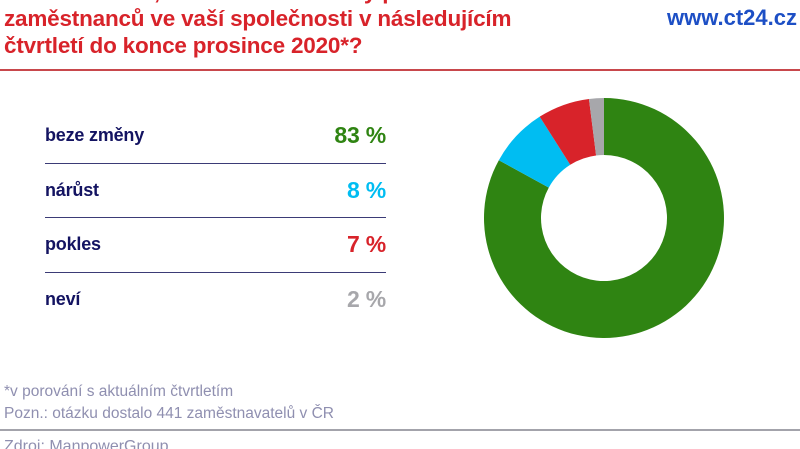  What do you see at coordinates (731, 17) in the screenshot?
I see `website-url: www.ct24.cz` at bounding box center [731, 17].